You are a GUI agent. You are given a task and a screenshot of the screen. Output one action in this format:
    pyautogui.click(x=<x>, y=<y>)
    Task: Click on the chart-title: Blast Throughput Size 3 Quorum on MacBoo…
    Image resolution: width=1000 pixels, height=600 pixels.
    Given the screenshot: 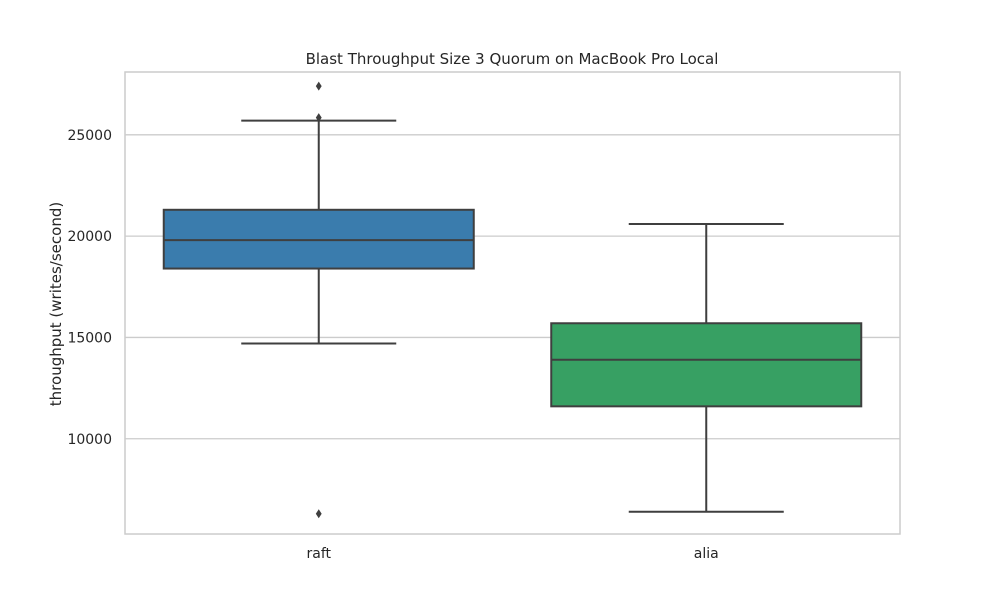 What is the action you would take?
    pyautogui.click(x=512, y=59)
    